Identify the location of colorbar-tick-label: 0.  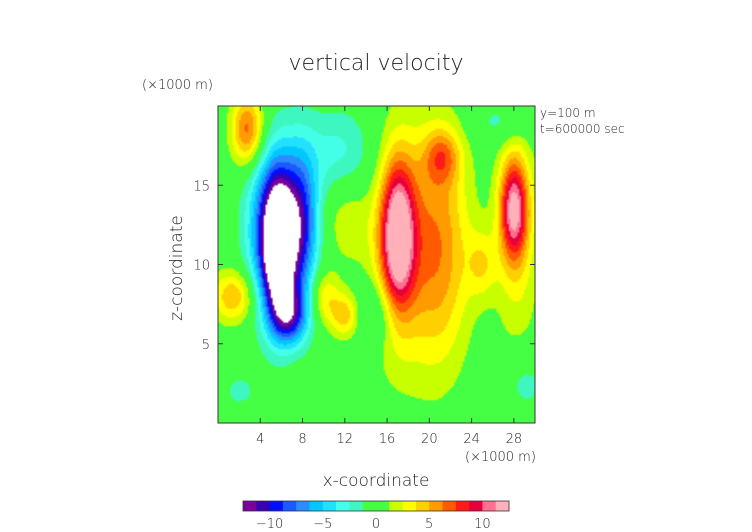
(376, 524).